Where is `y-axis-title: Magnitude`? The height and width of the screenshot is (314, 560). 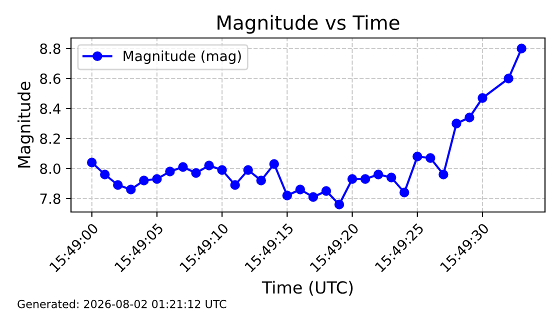
y-axis-title: Magnitude is located at coordinates (26, 125).